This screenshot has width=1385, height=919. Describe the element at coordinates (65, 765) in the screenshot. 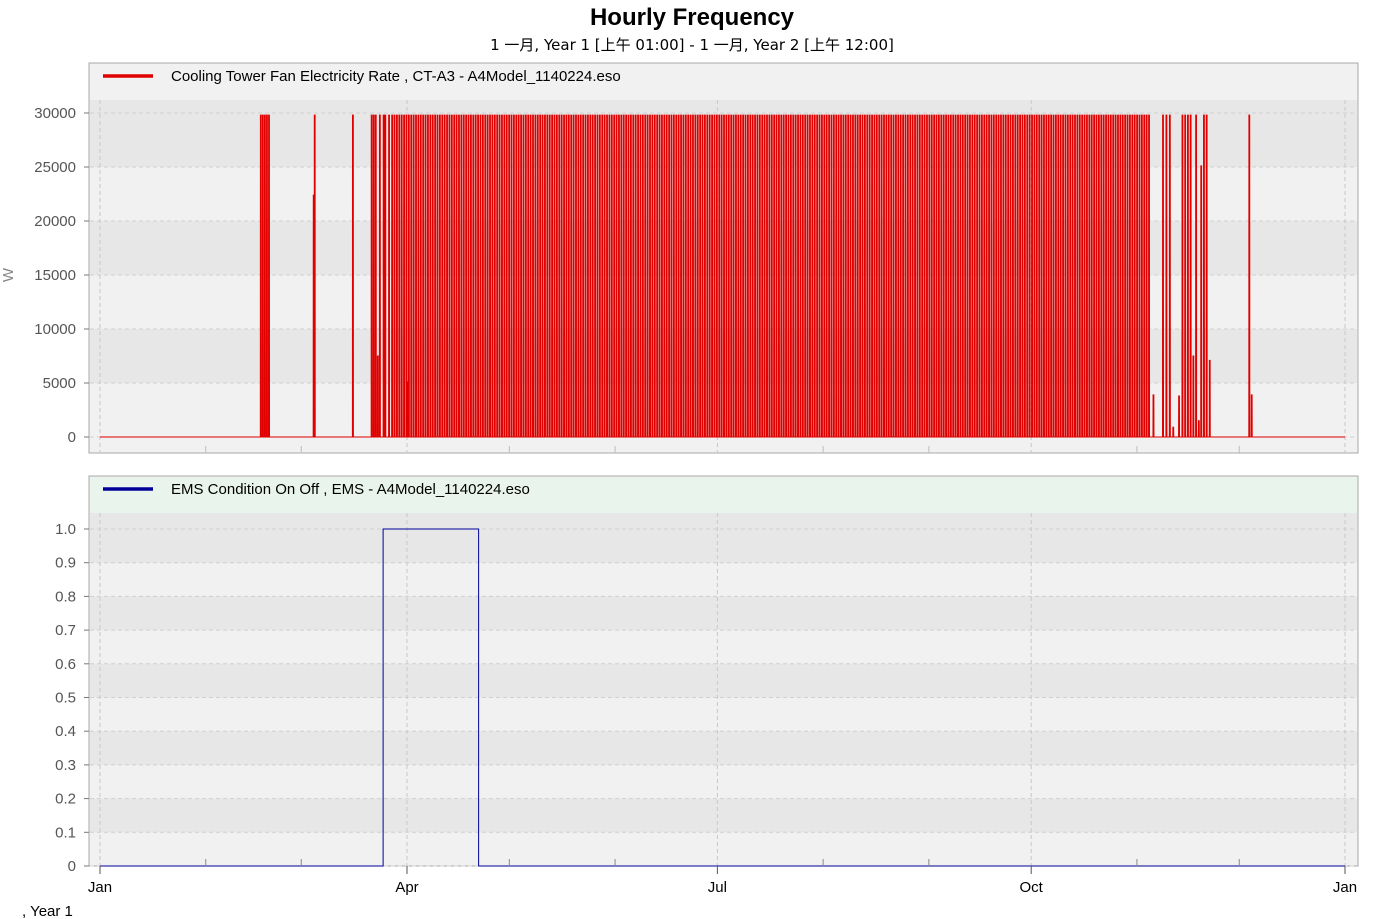

I see `y-tick-label: 0.3` at that location.